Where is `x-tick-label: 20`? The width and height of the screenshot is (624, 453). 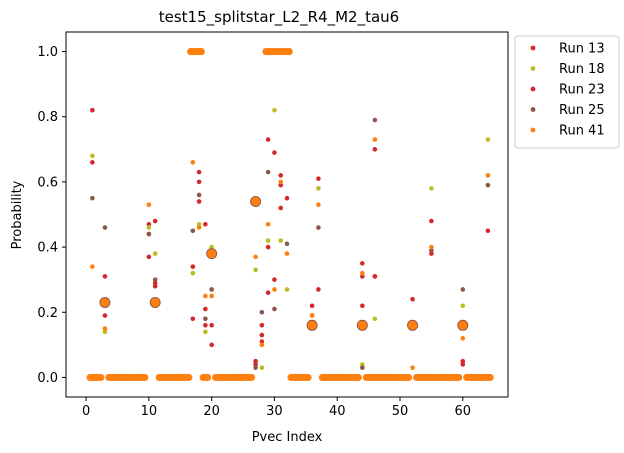
x-tick-label: 20 is located at coordinates (211, 411).